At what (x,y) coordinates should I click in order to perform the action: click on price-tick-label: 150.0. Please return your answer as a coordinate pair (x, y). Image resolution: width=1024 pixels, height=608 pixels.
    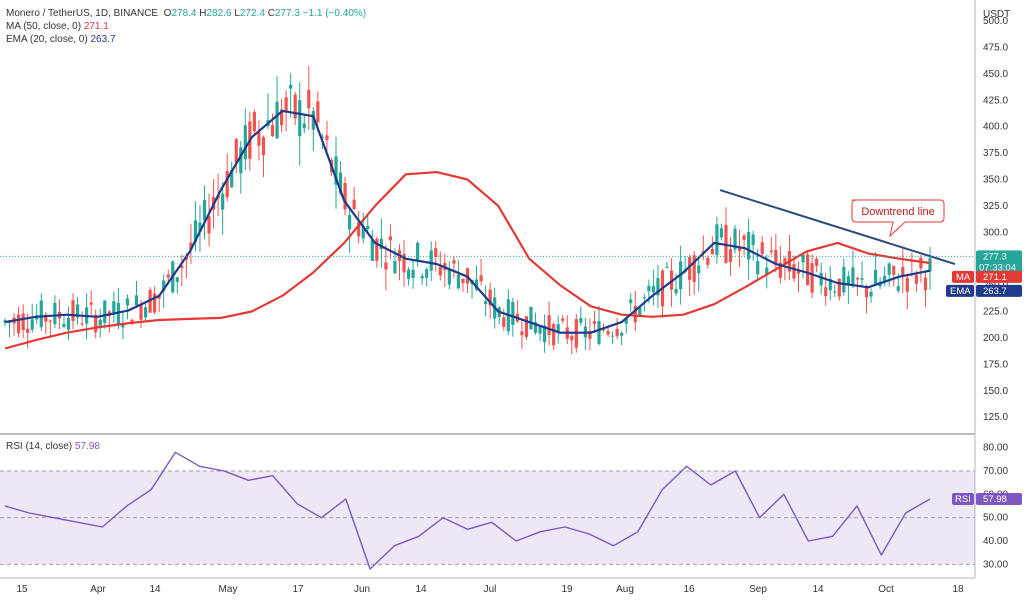
    Looking at the image, I should click on (995, 391).